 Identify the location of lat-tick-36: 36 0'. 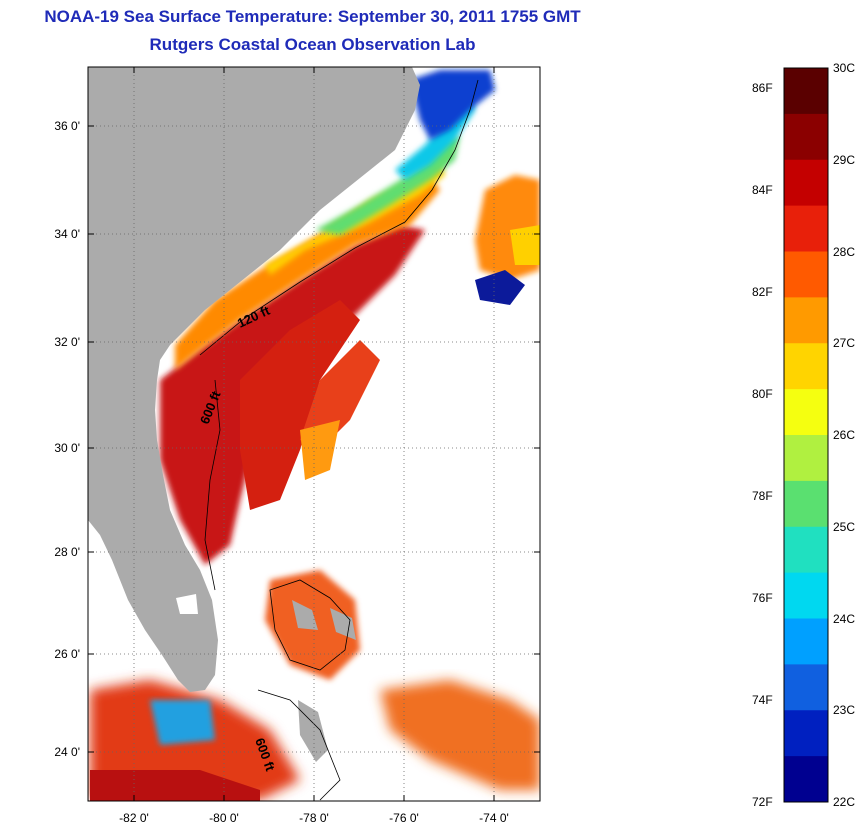
(67, 126).